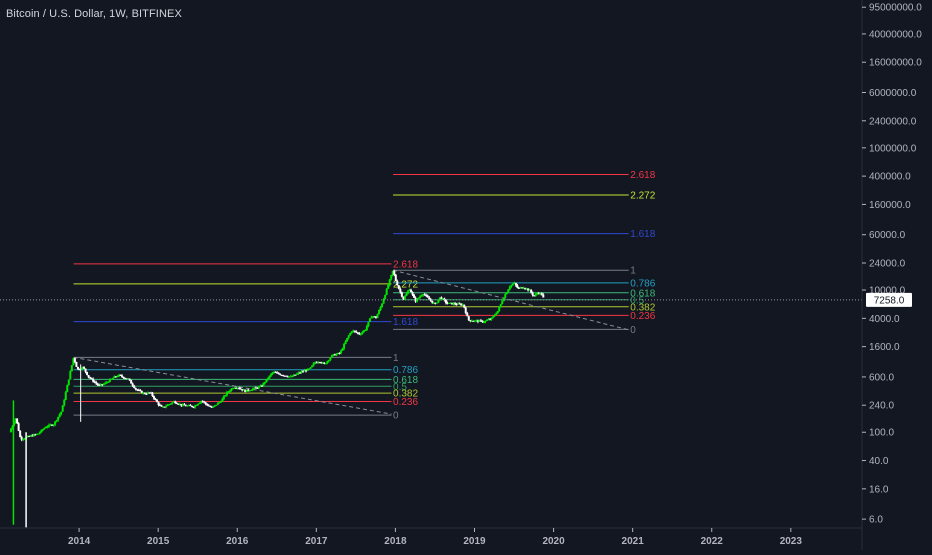  Describe the element at coordinates (881, 377) in the screenshot. I see `price-tick-label: 600.0` at that location.